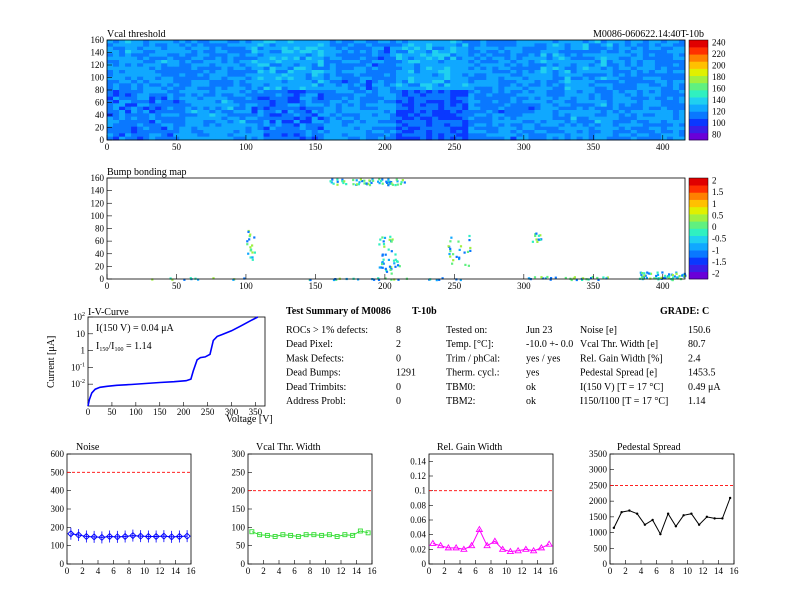 Image resolution: width=792 pixels, height=612 pixels. I want to click on y-tick-label: 10-1, so click(78, 367).